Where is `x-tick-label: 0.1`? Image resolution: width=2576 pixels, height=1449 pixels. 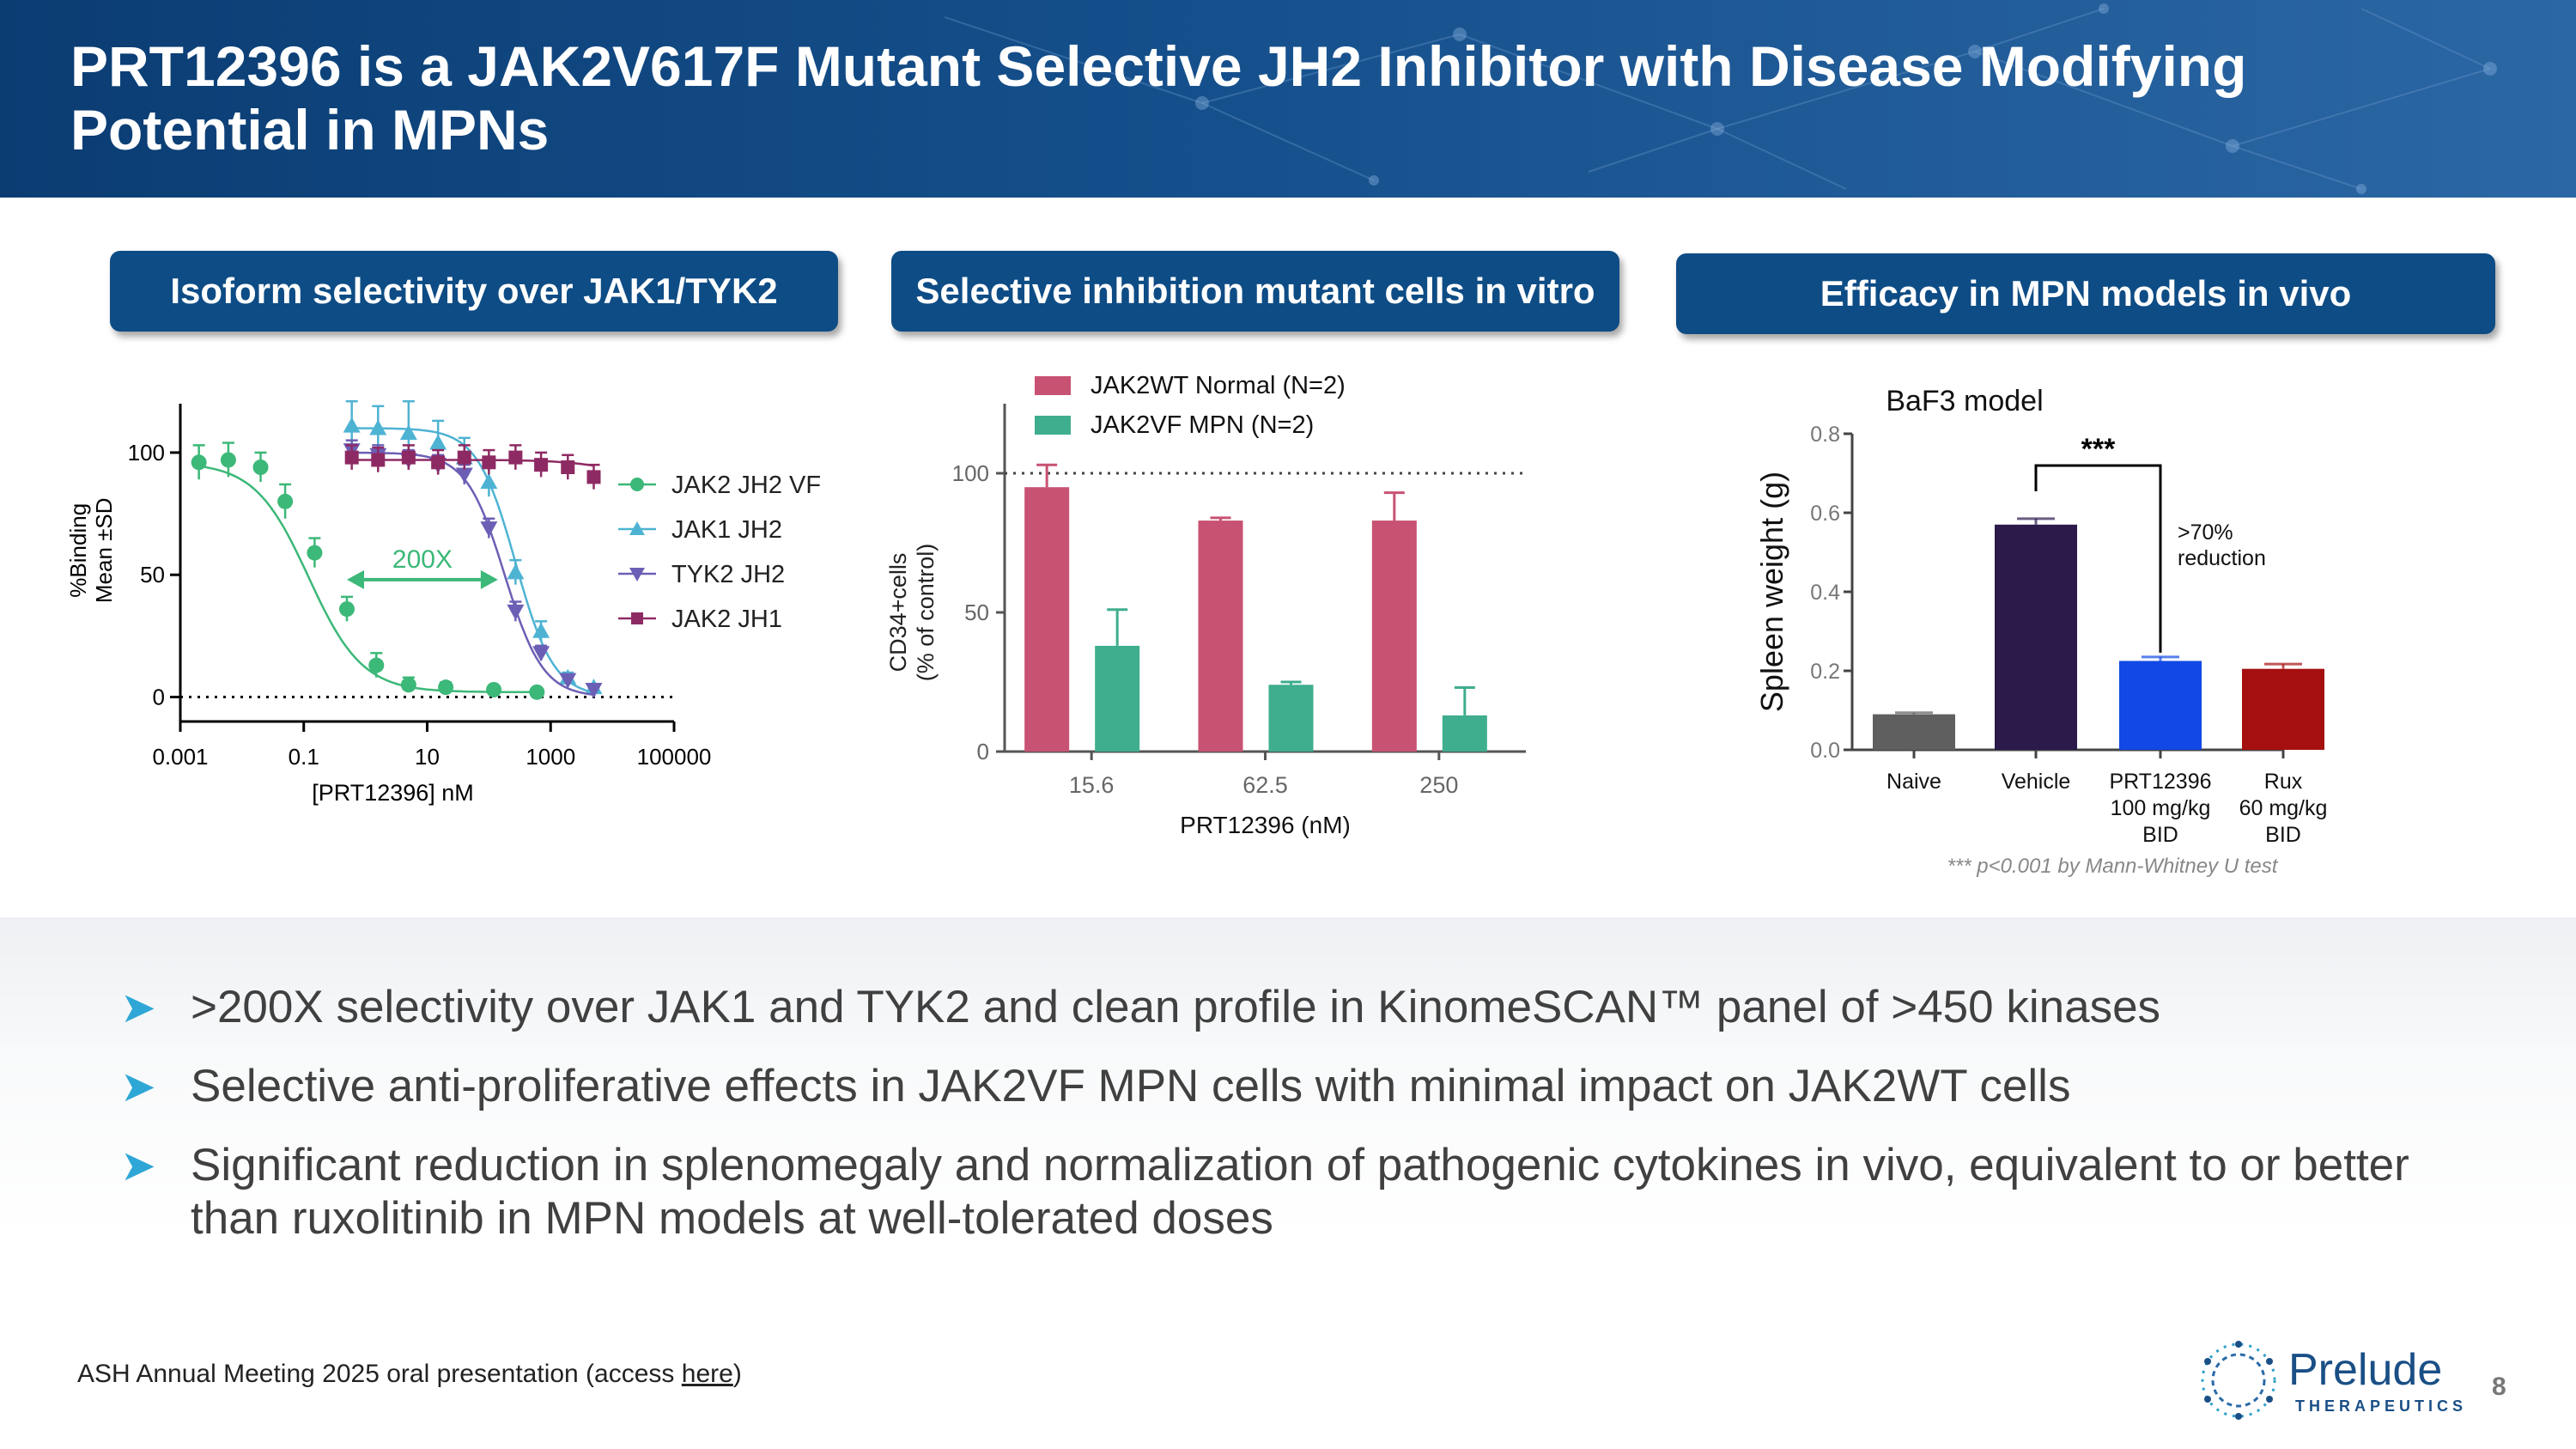
x-tick-label: 0.1 is located at coordinates (304, 757).